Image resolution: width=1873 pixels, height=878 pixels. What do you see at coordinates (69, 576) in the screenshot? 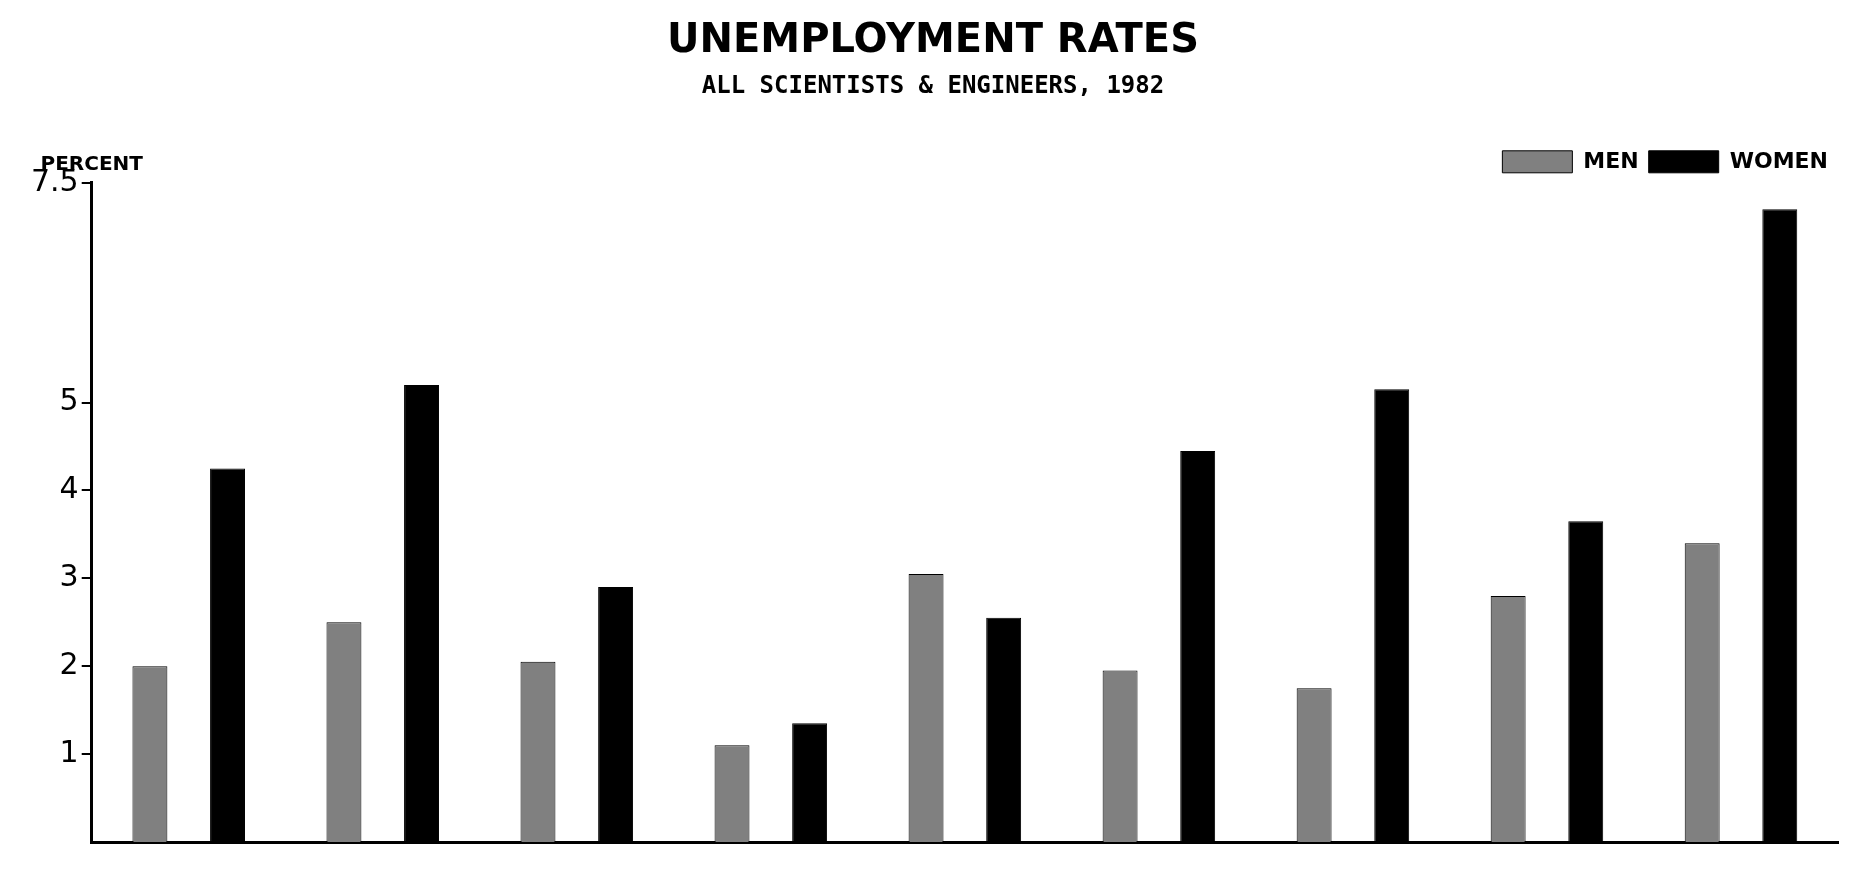
I see `y-tick-label: 3` at bounding box center [69, 576].